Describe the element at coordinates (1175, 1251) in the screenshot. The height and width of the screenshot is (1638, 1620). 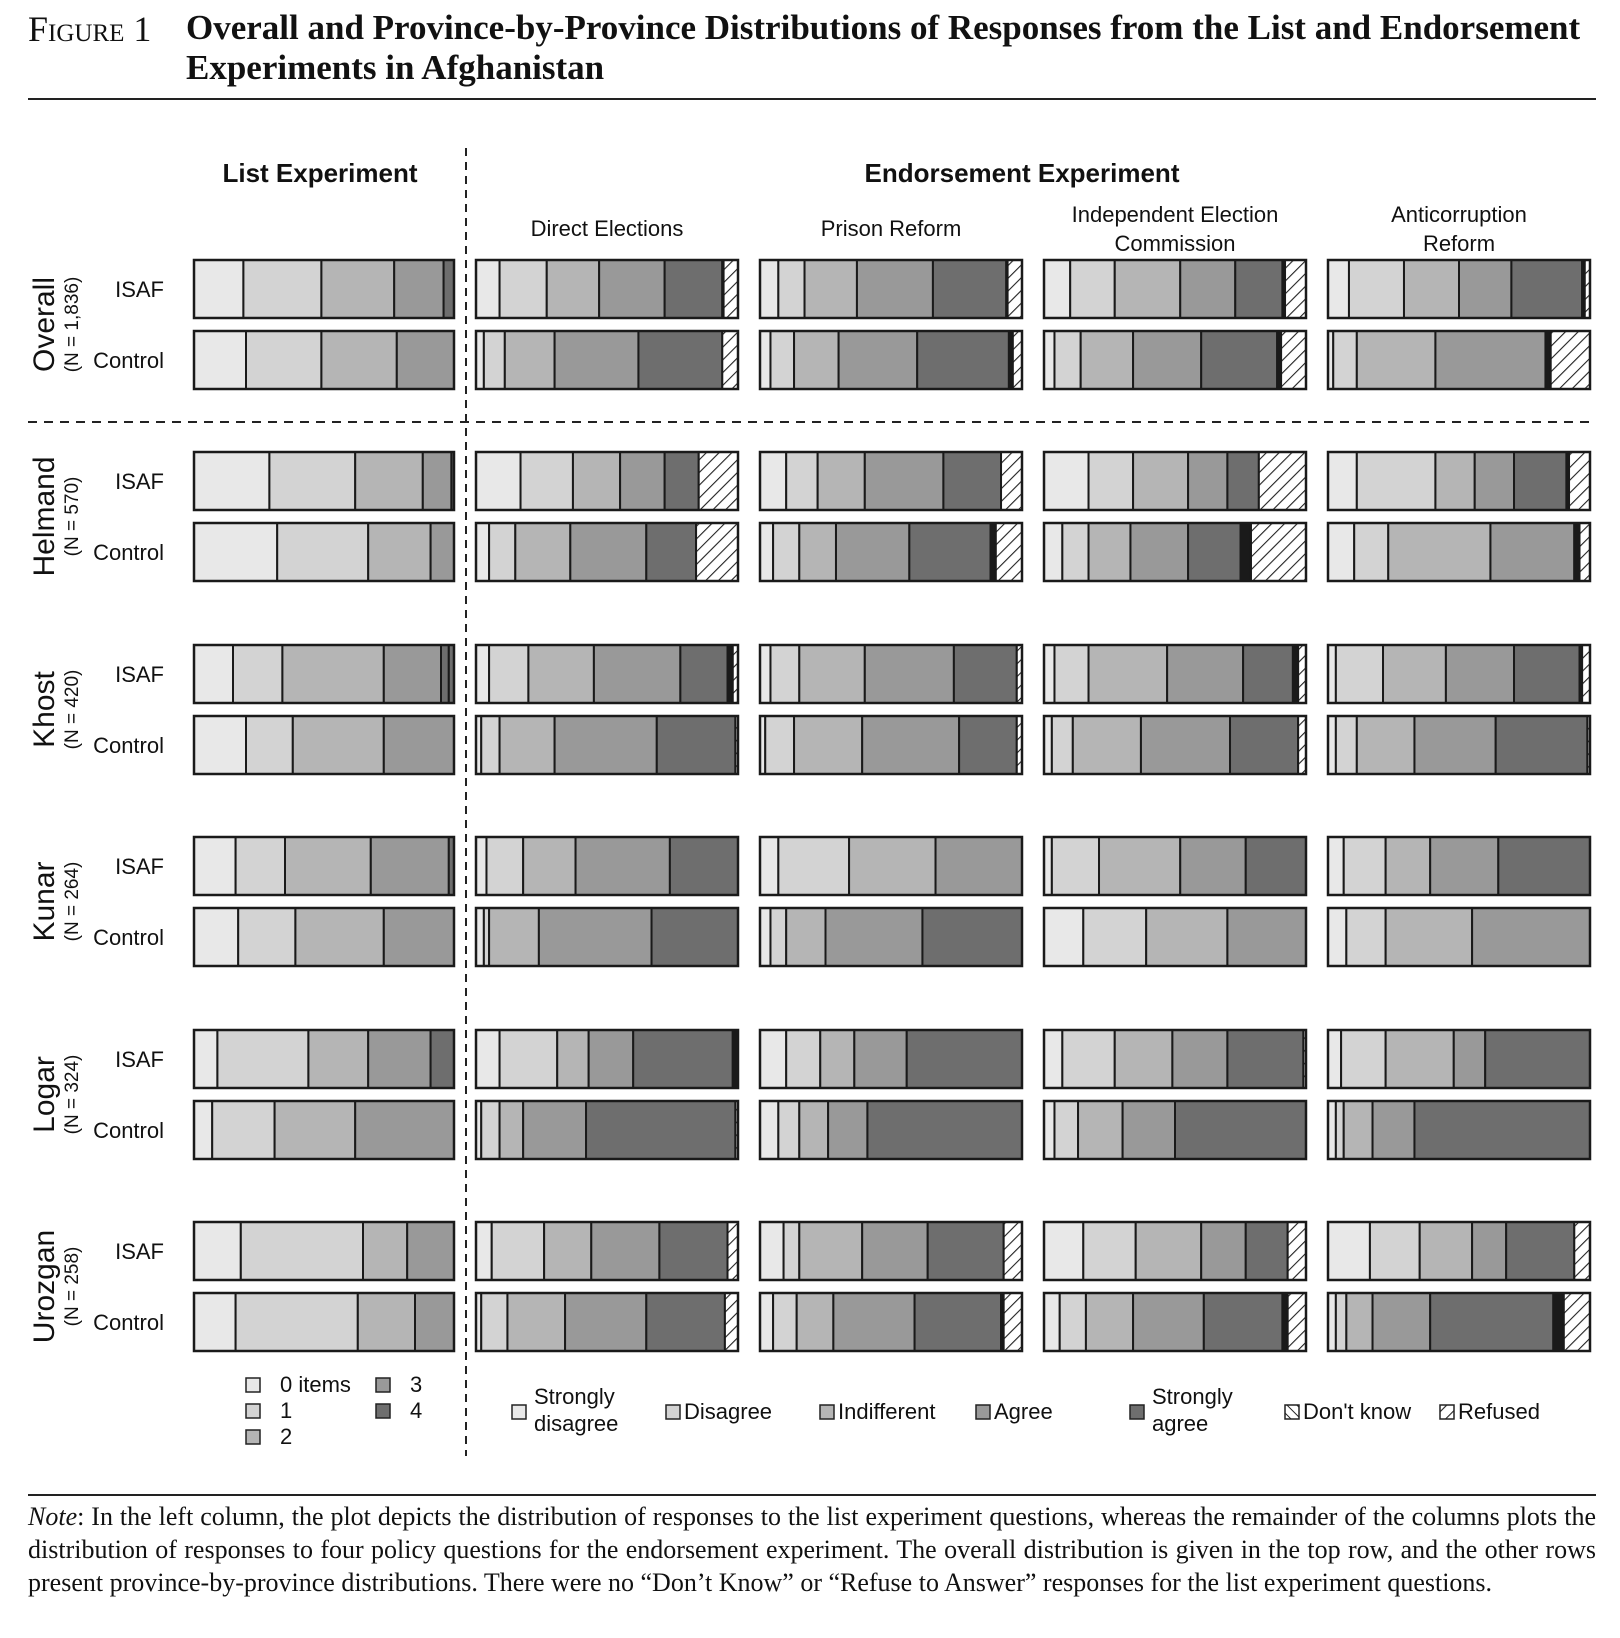
I see `bar-frame-urozgan-isaf-iec` at that location.